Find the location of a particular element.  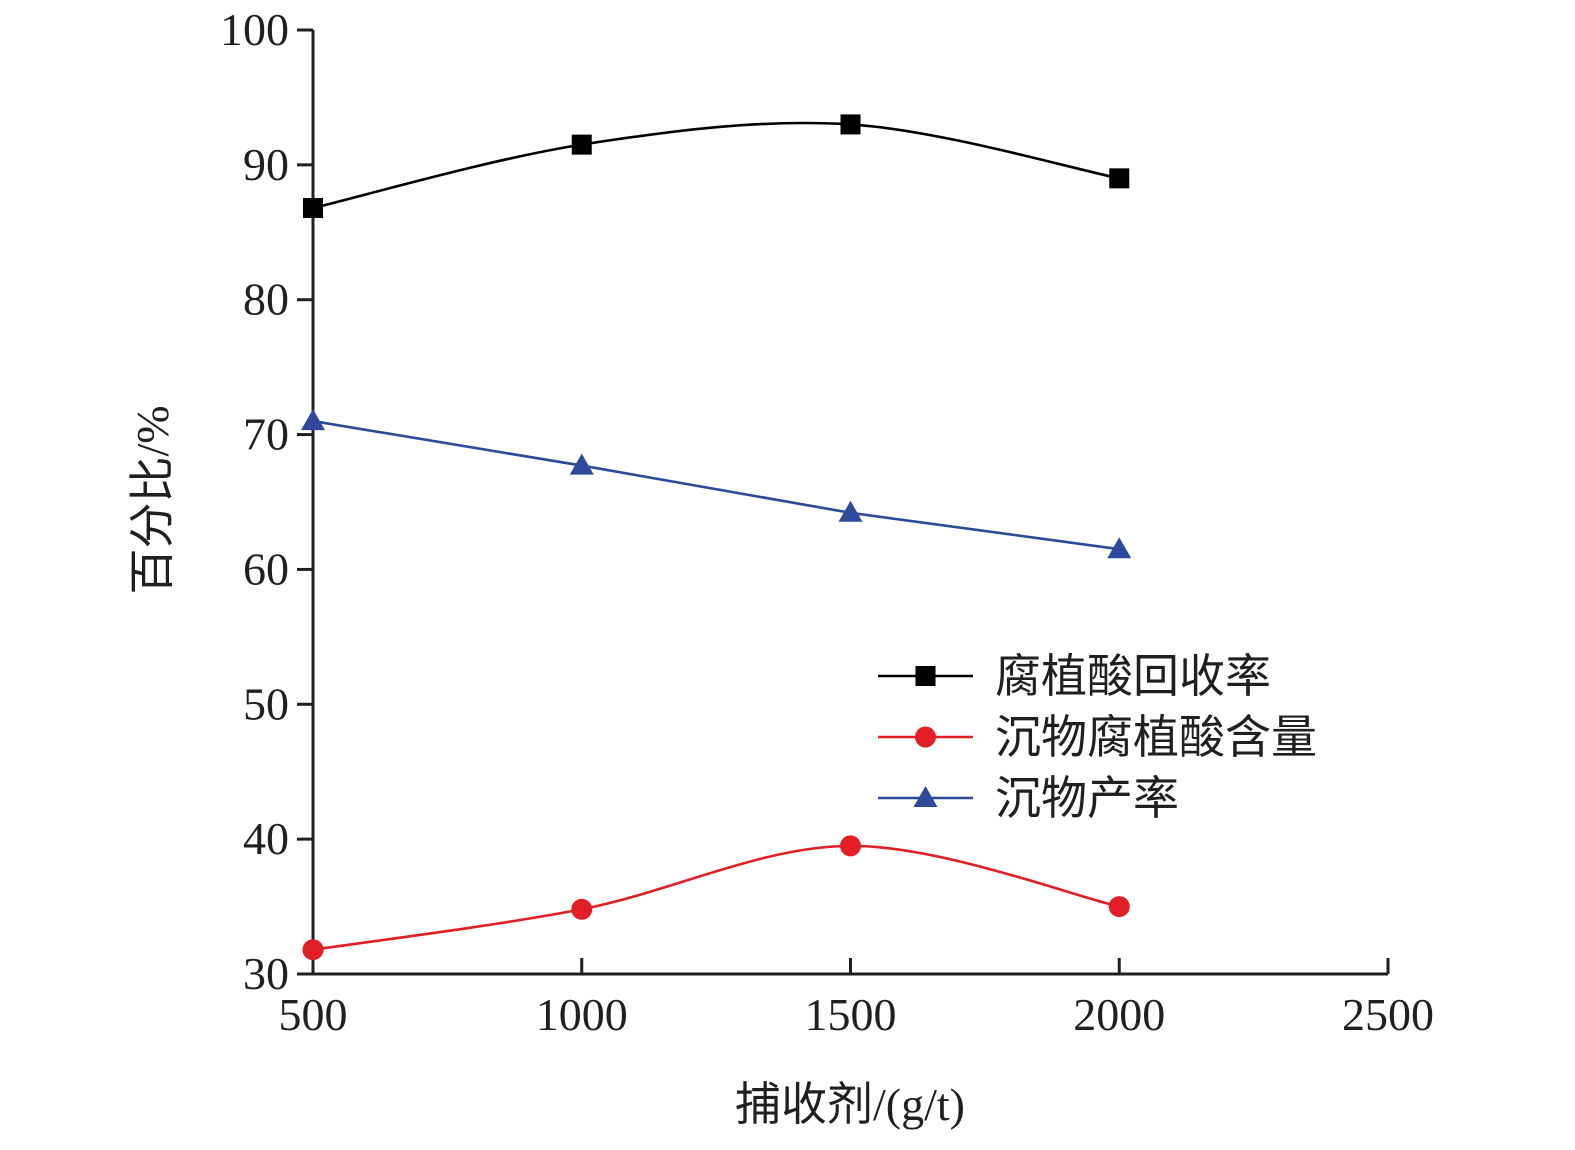

x-tick-label: 2000 is located at coordinates (1119, 1014).